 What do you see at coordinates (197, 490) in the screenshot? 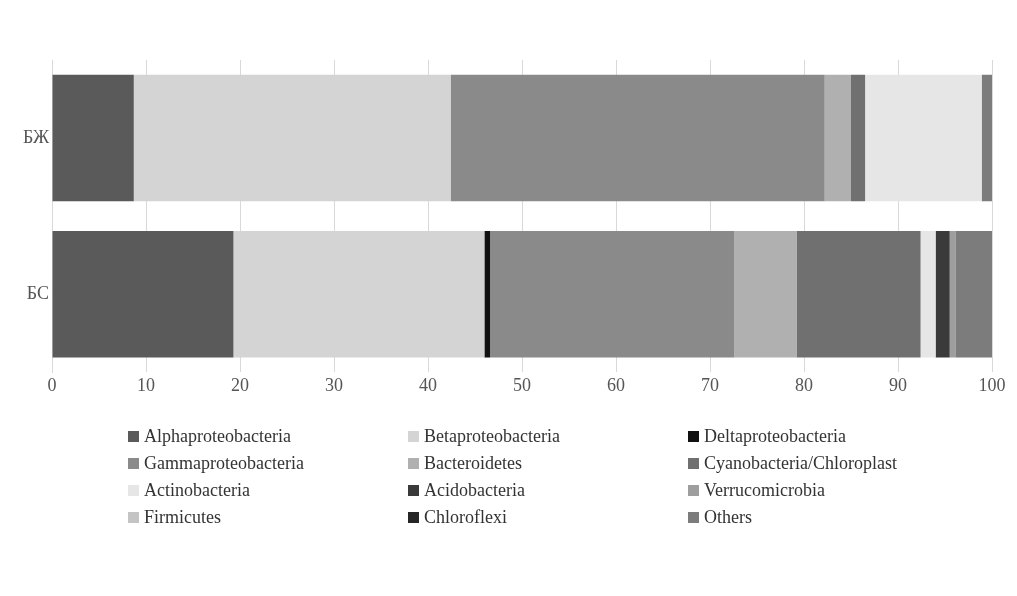
I see `legend-label: Actinobacteria` at bounding box center [197, 490].